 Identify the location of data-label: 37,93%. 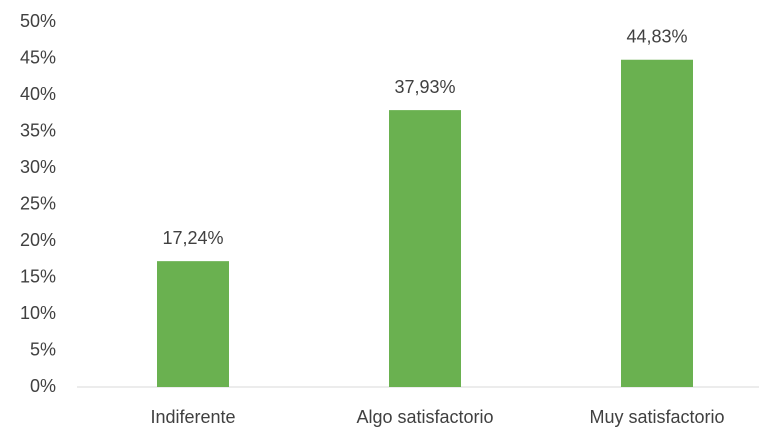
(424, 87).